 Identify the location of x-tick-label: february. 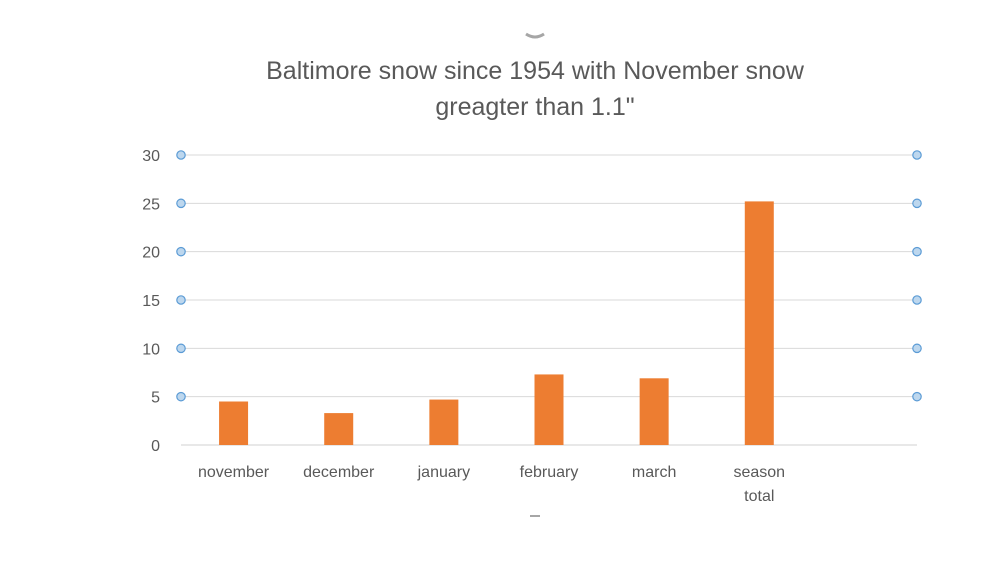
(549, 472).